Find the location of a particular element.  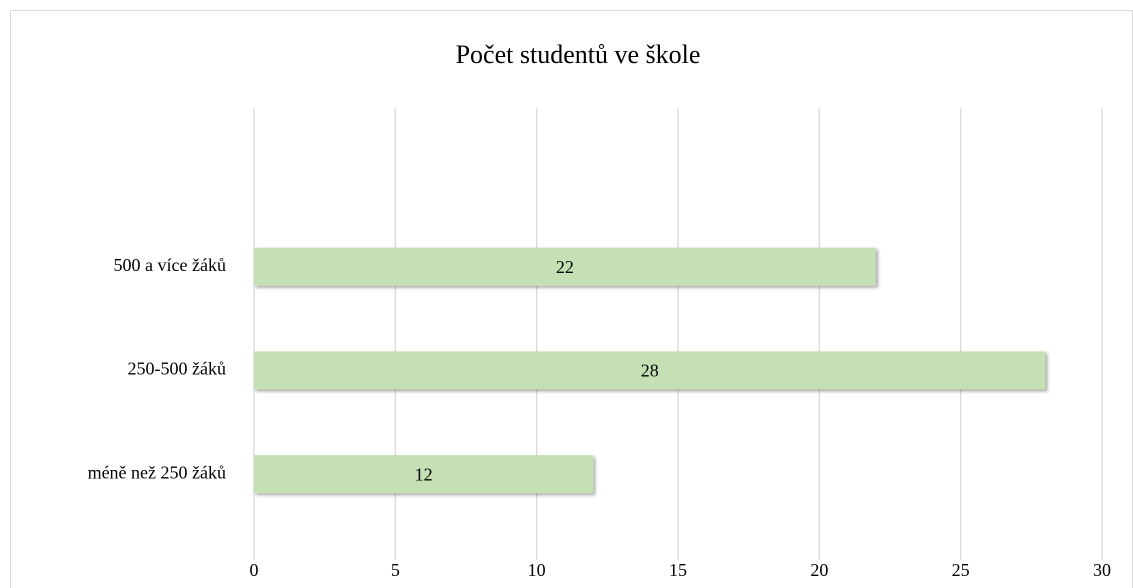

x-tick-label: 25 is located at coordinates (961, 570).